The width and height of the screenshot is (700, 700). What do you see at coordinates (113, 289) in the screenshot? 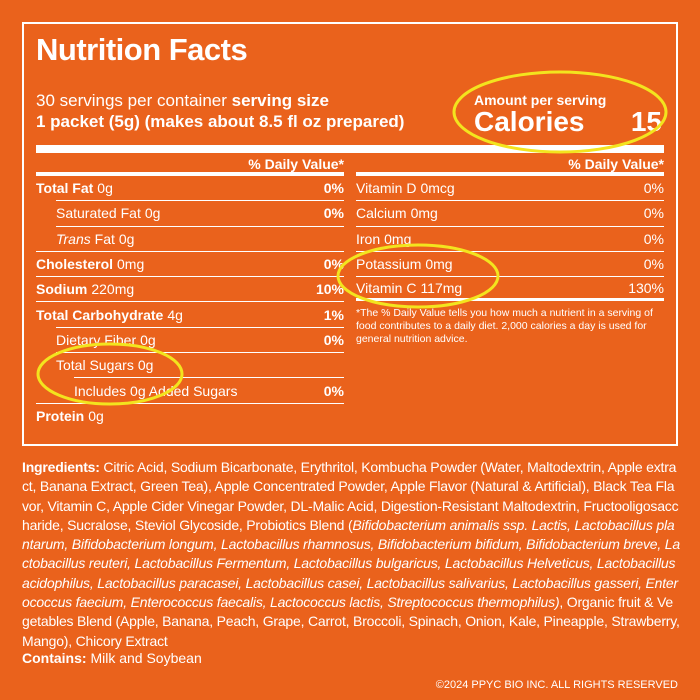
I see `nutrient-amount: 220mg` at bounding box center [113, 289].